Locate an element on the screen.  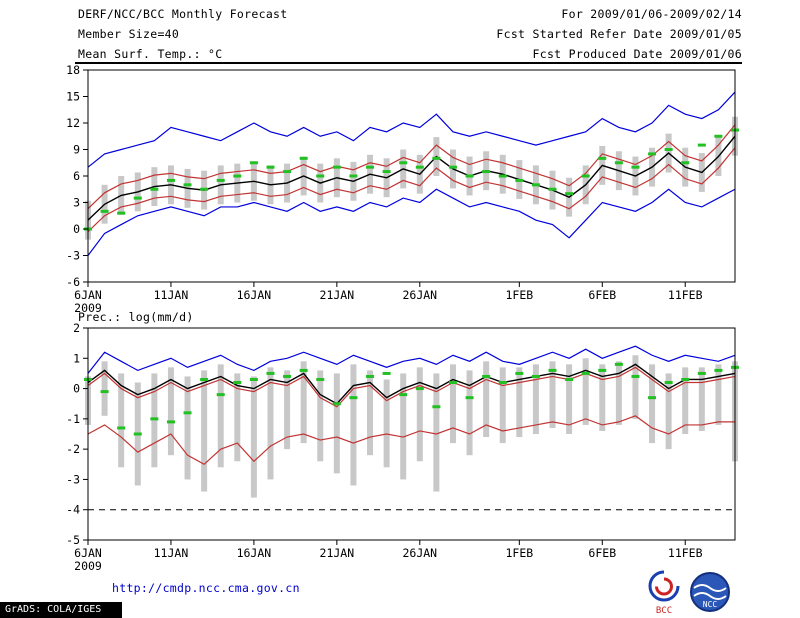
fcst-started-label: Fcst Started Refer Date 2009/01/05 is located at coordinates (619, 34).